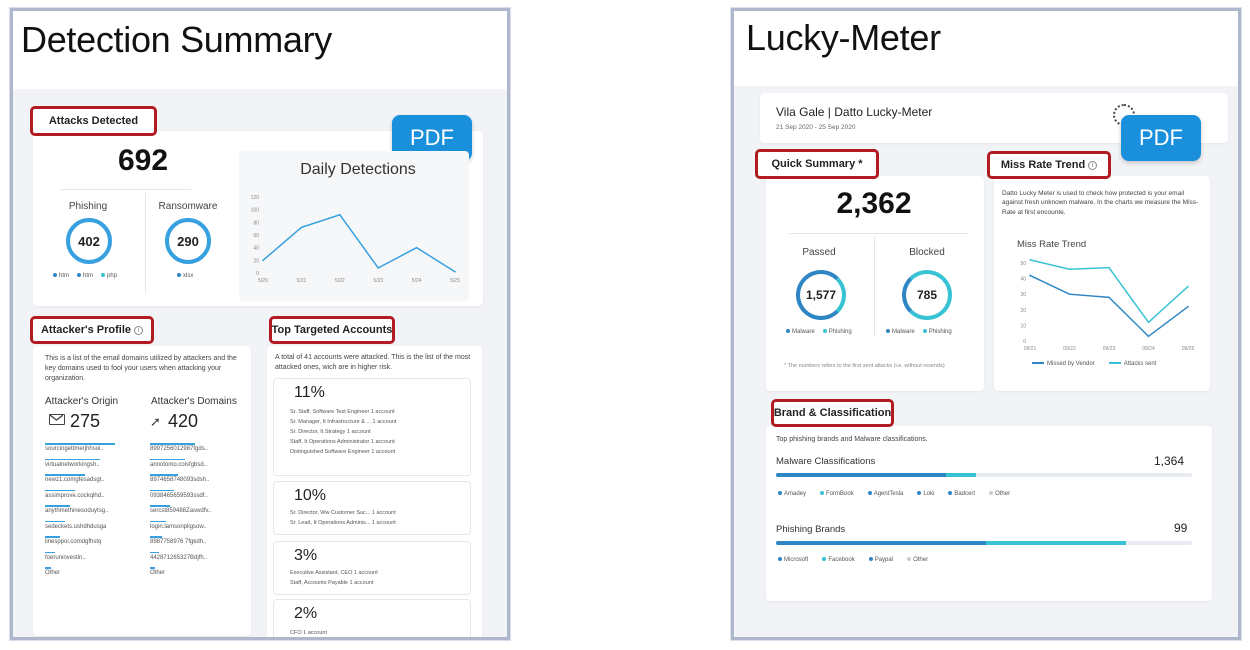  Describe the element at coordinates (372, 618) in the screenshot. I see `account-group: 2% CFO 1 account` at that location.